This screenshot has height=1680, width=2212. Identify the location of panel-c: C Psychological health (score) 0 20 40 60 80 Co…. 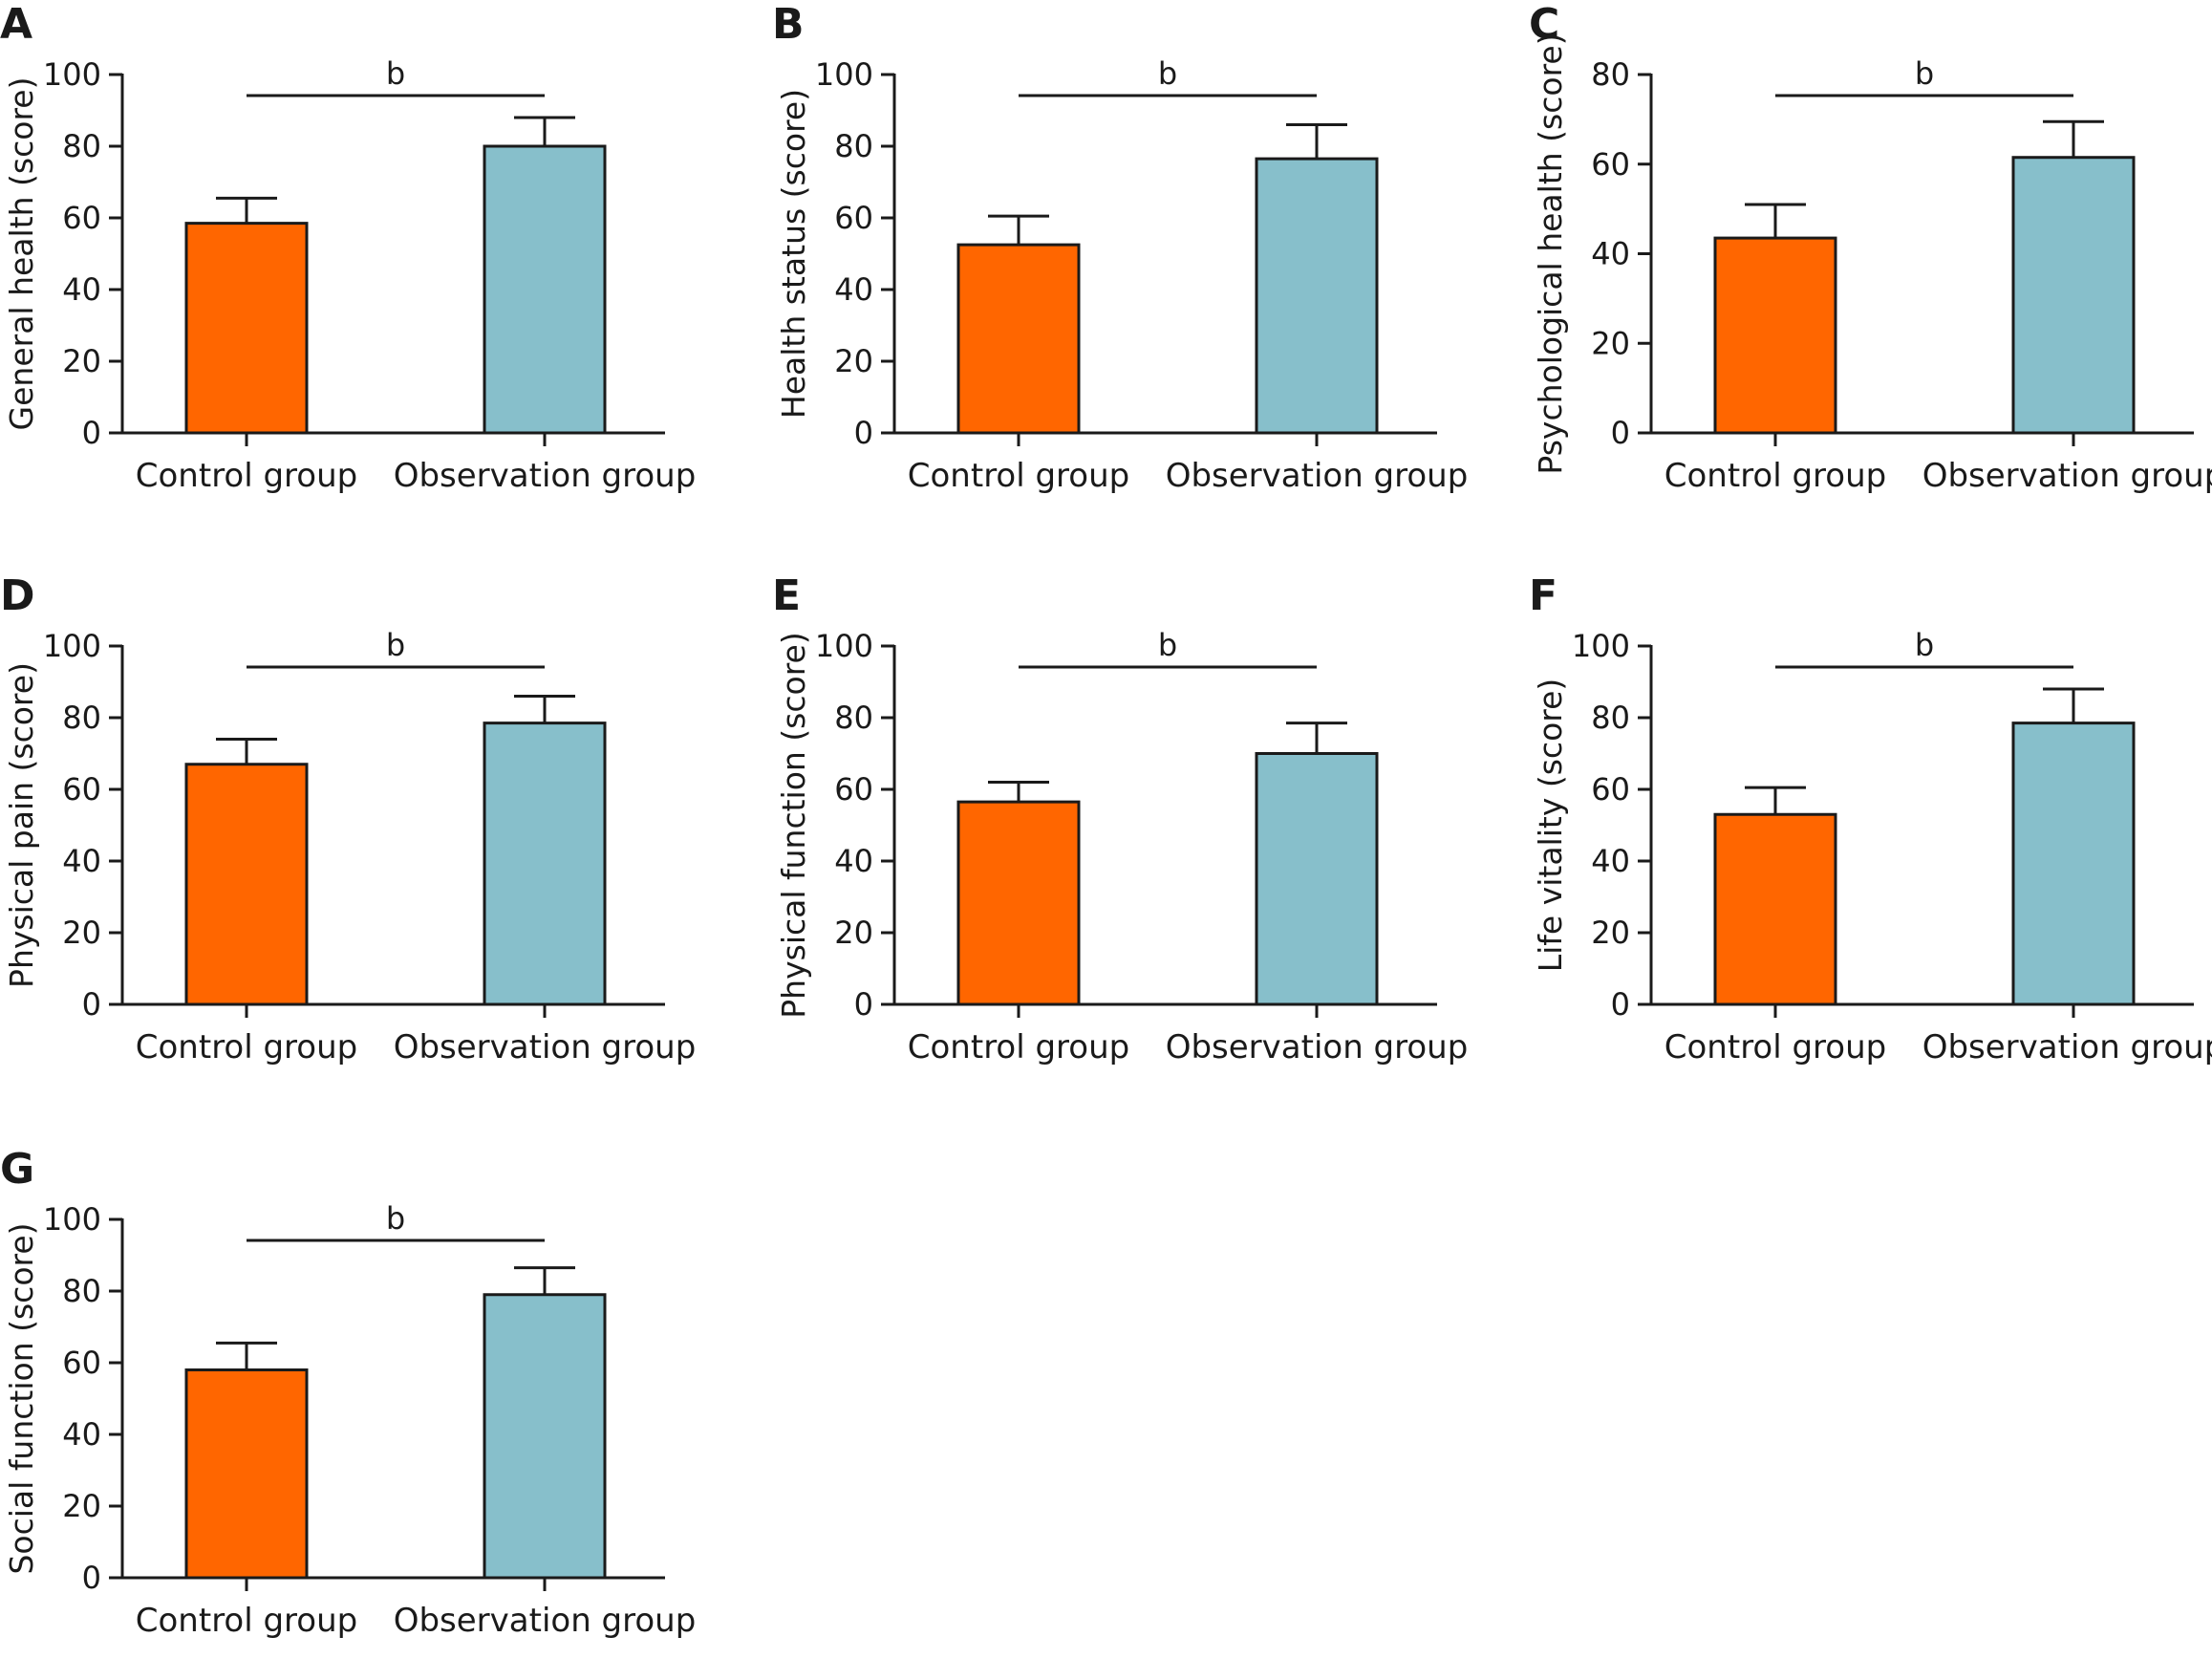
(1870, 268).